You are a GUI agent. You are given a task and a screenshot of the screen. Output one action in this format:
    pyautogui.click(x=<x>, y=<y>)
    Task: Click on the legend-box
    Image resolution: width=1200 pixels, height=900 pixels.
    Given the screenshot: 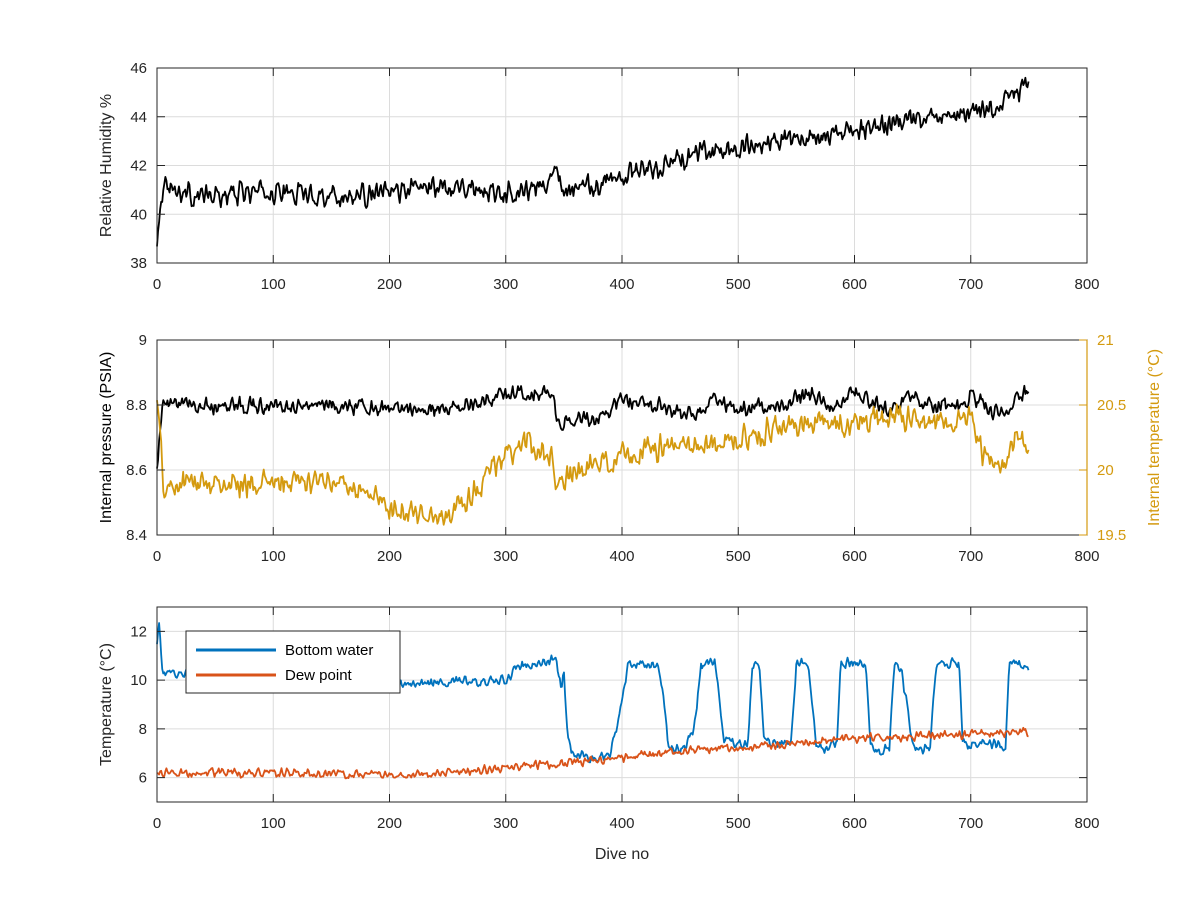 What is the action you would take?
    pyautogui.click(x=293, y=662)
    